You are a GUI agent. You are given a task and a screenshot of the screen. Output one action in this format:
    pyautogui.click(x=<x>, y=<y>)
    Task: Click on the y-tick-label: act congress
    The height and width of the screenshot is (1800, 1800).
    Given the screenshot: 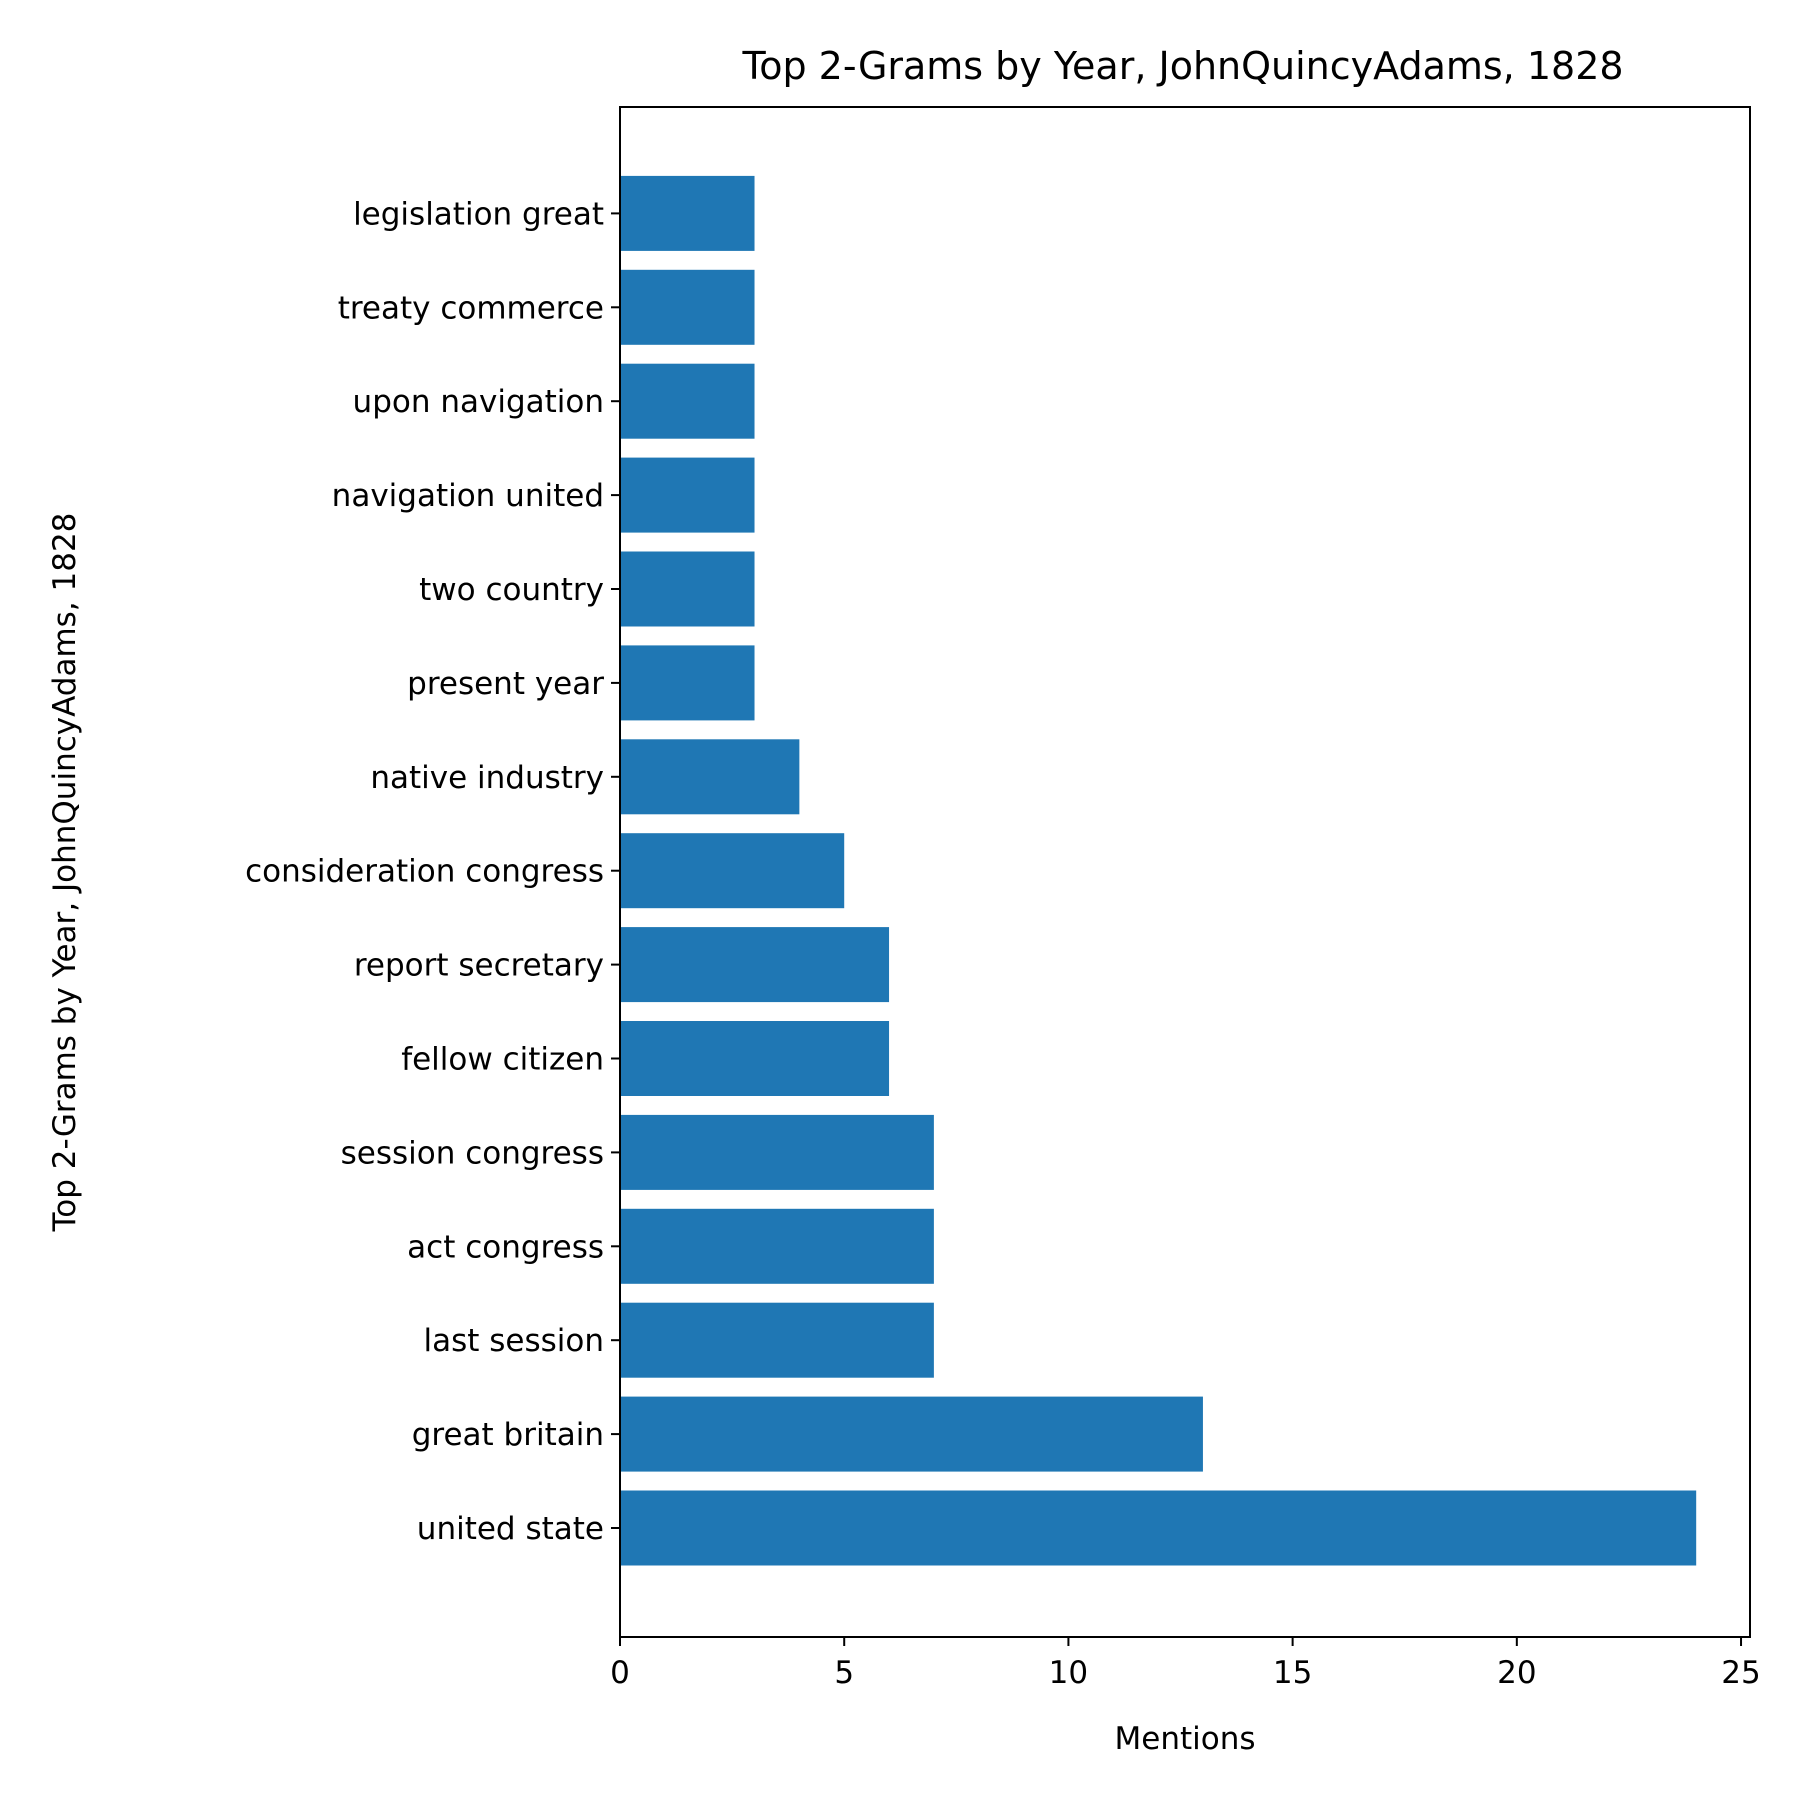 What is the action you would take?
    pyautogui.click(x=505, y=1247)
    